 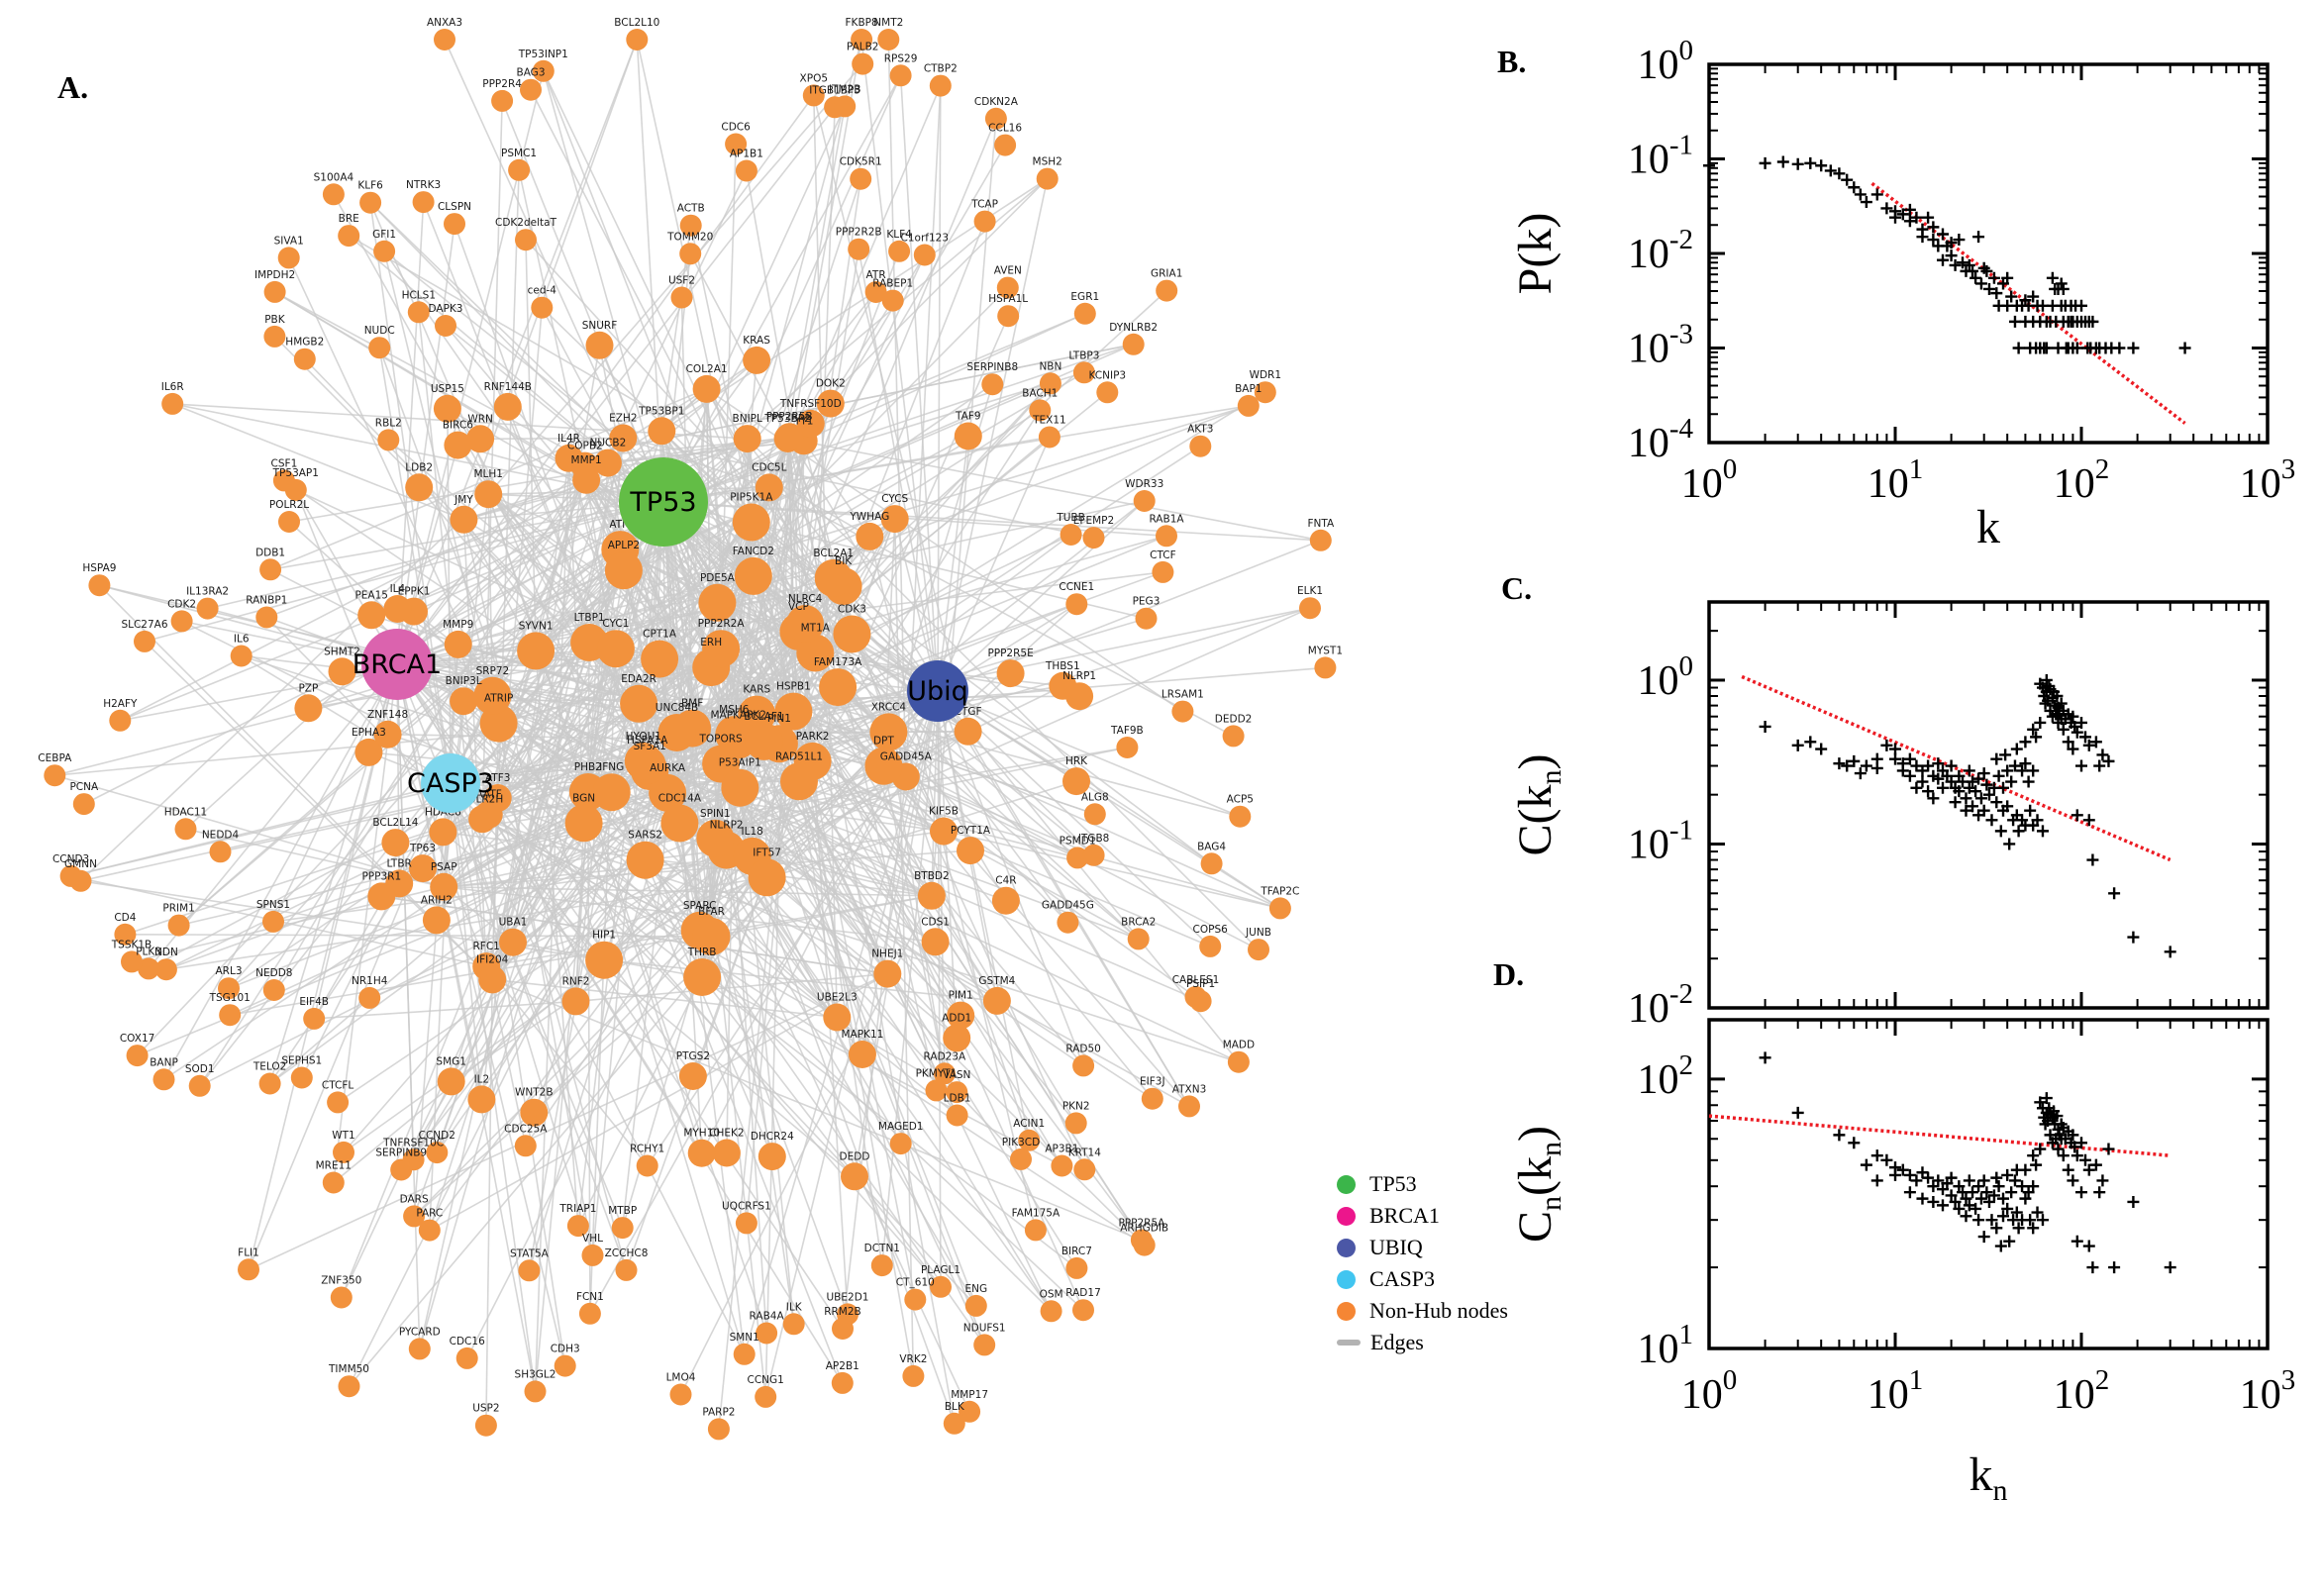 I want to click on tick-label: 10-2, so click(x=1661, y=250).